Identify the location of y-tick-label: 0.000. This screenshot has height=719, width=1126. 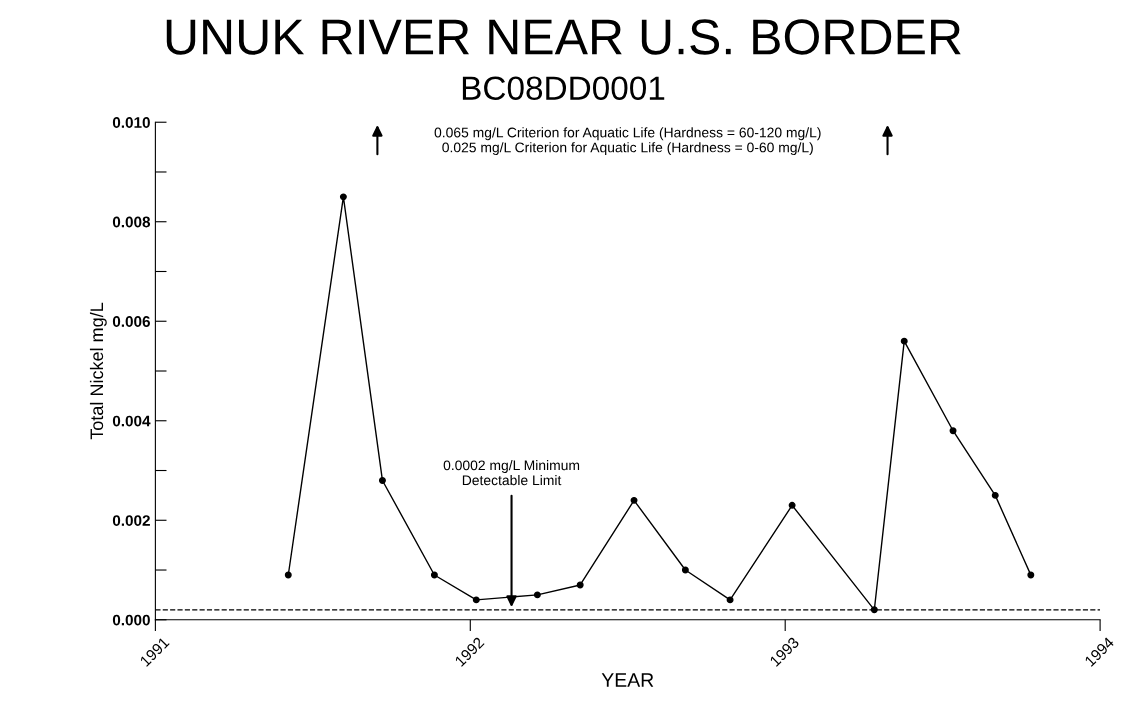
(131, 620).